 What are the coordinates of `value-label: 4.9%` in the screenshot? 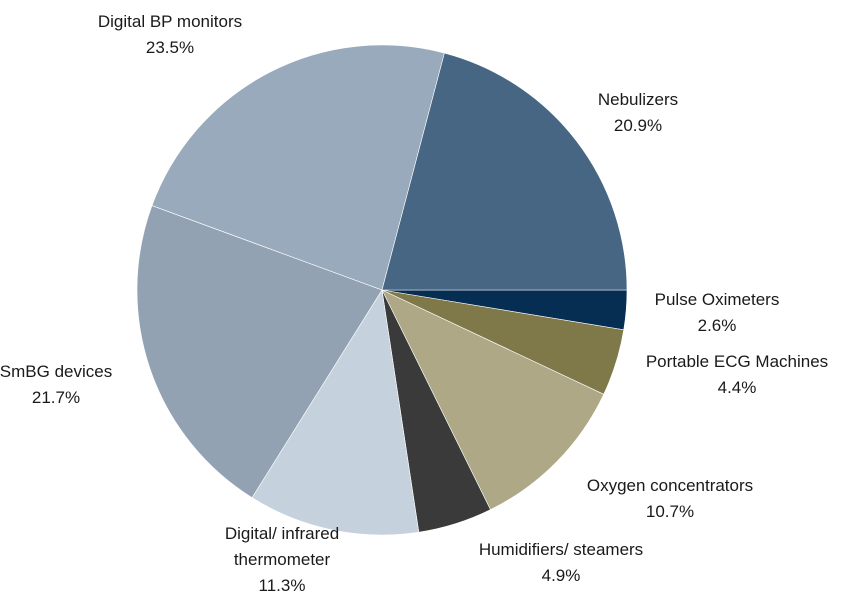 It's located at (561, 575).